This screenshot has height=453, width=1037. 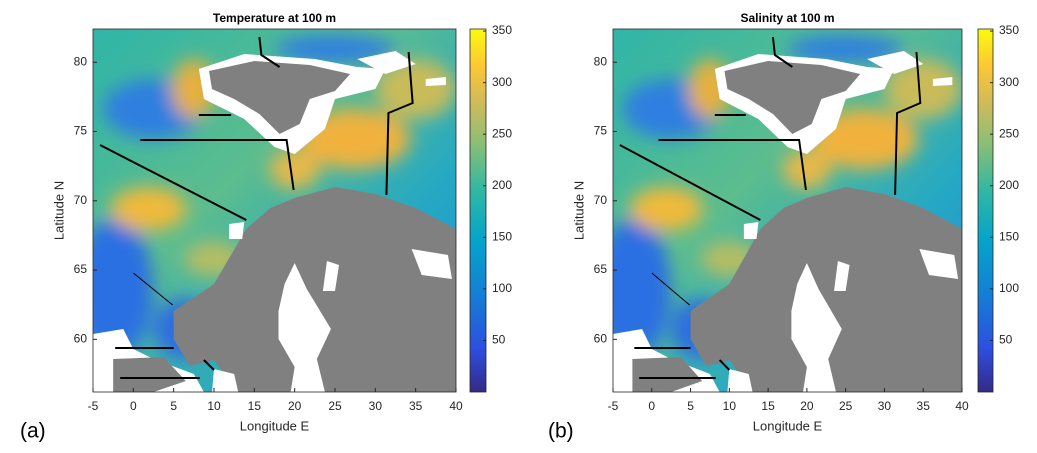 I want to click on panel-title: Salinity at 100 m, so click(x=787, y=18).